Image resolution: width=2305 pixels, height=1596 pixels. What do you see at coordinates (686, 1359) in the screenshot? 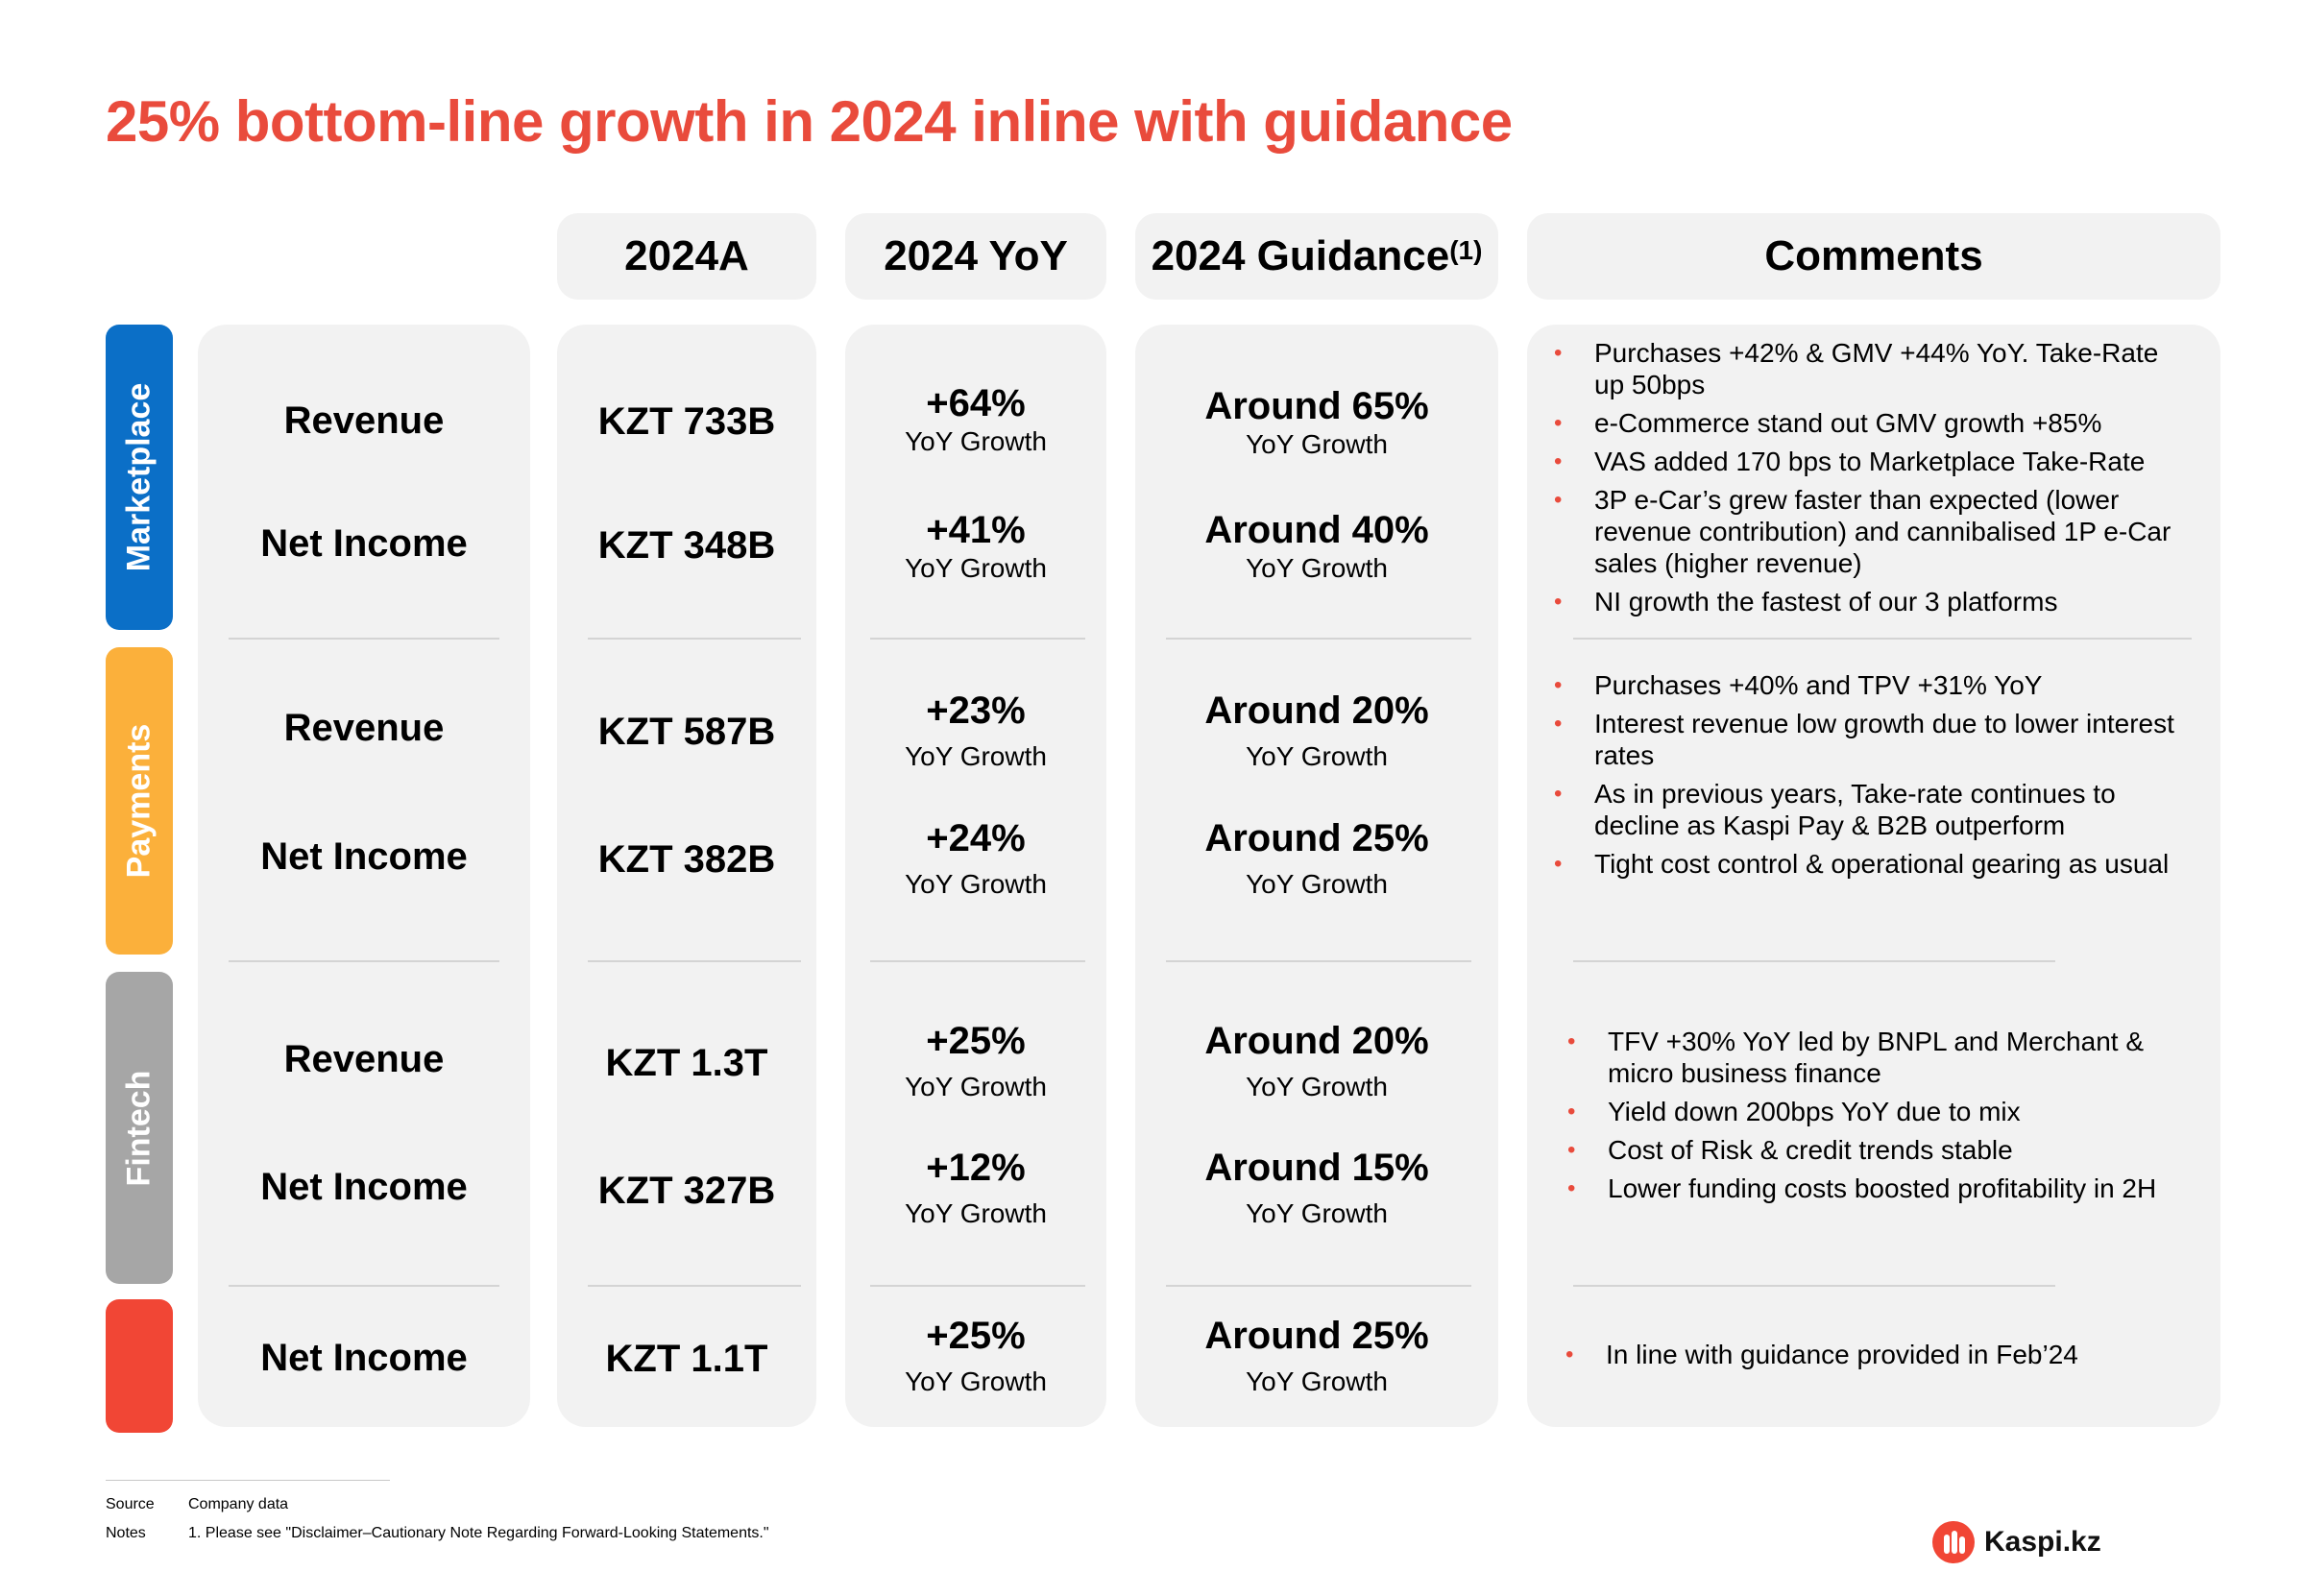
I see `actual-value: KZT 1.1T` at bounding box center [686, 1359].